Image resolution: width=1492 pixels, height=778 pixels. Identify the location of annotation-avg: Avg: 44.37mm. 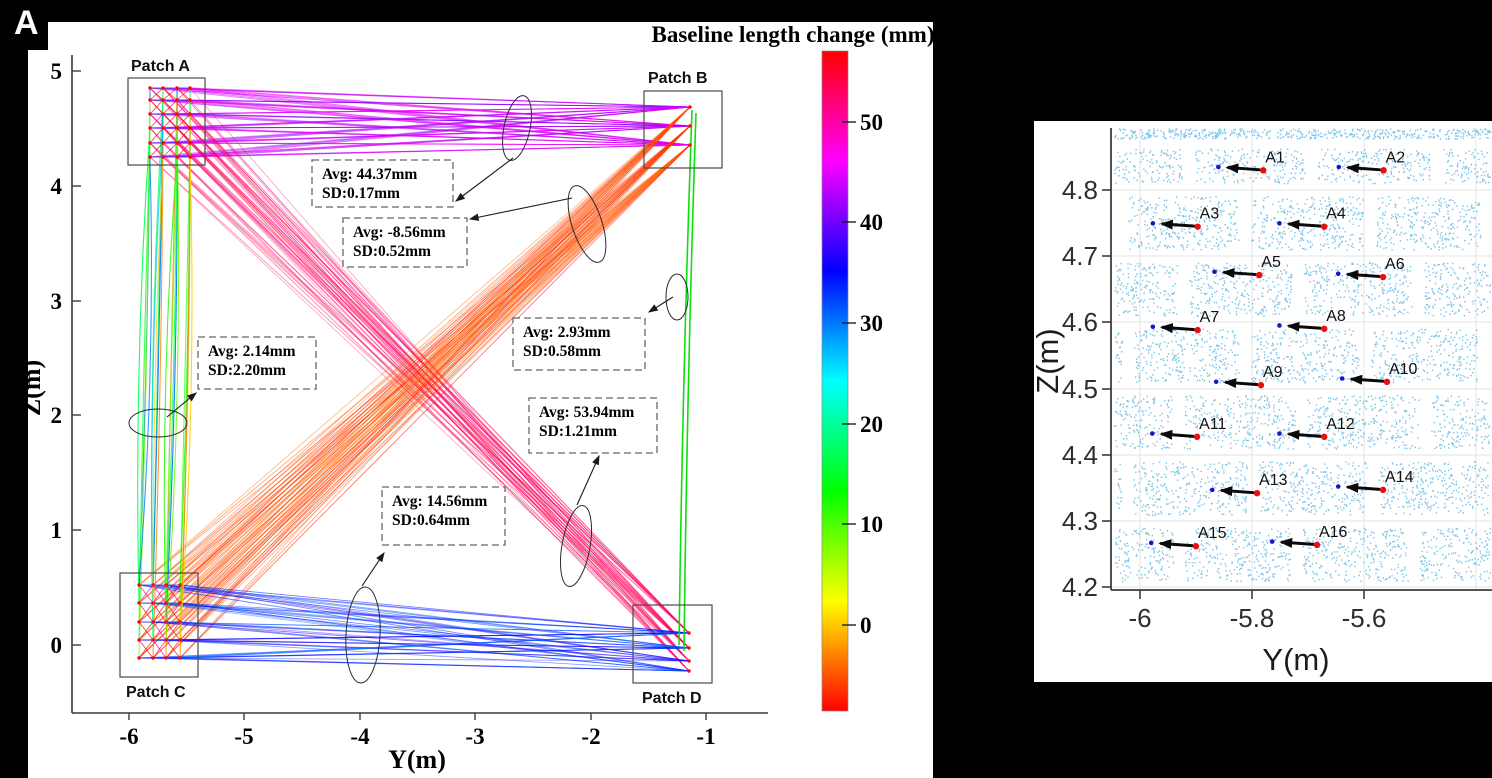
(369, 174).